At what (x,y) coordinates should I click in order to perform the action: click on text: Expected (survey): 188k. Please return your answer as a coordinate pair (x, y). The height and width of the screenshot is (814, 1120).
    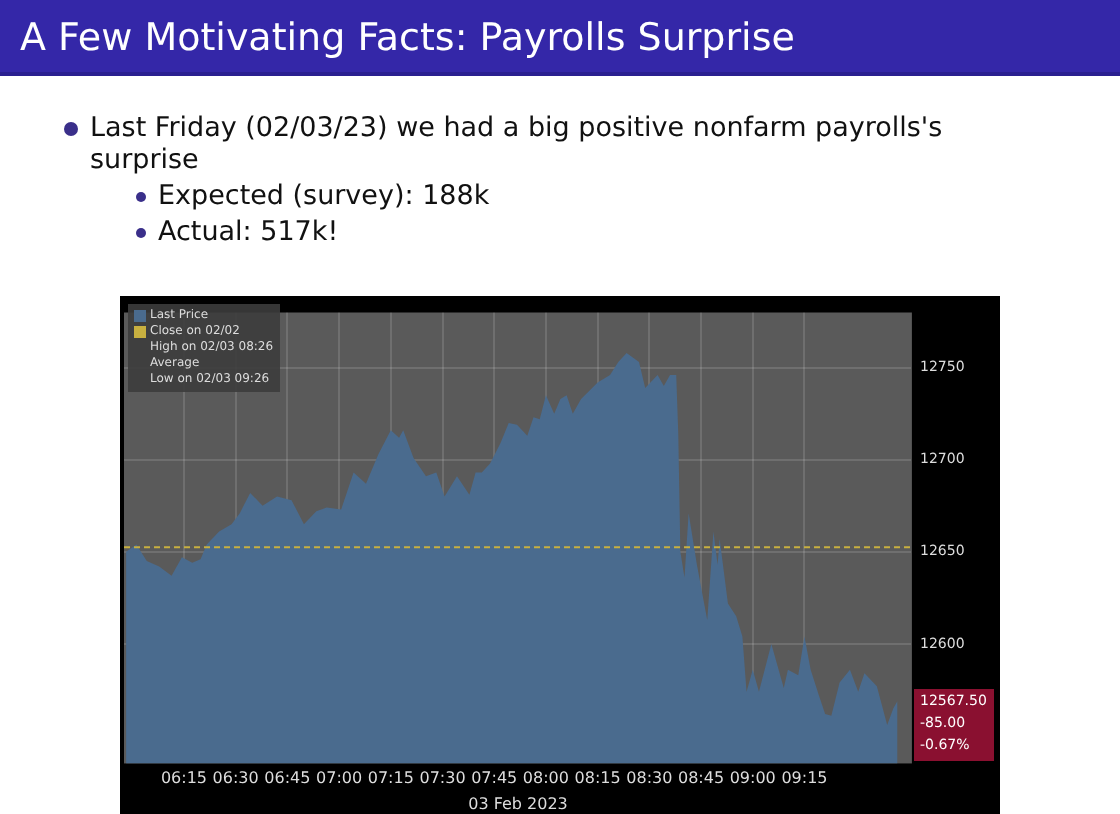
    Looking at the image, I should click on (324, 196).